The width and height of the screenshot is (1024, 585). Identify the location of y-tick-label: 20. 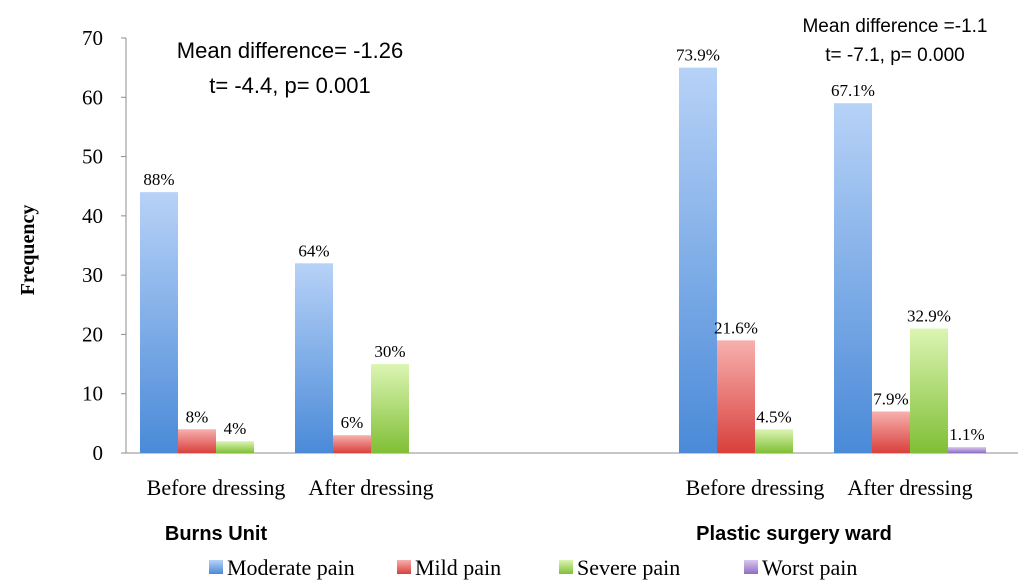
(92, 334).